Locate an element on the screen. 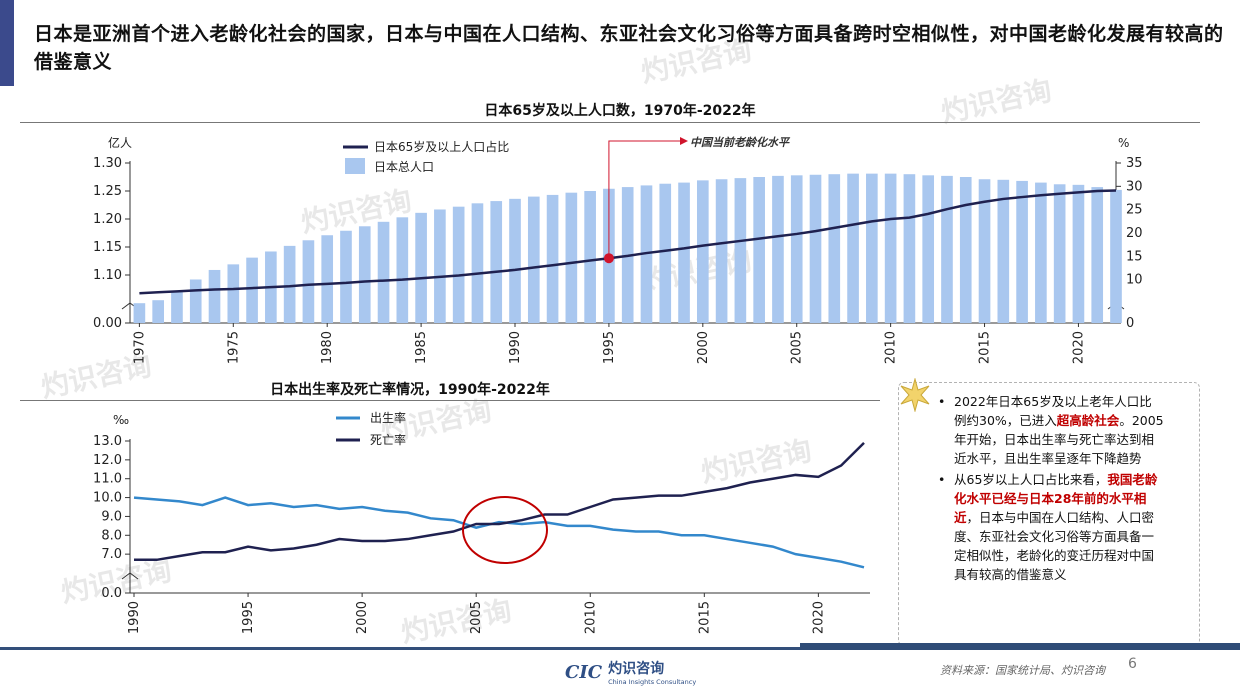 The height and width of the screenshot is (697, 1240). chart1-x-tick-label: 1990 is located at coordinates (515, 347).